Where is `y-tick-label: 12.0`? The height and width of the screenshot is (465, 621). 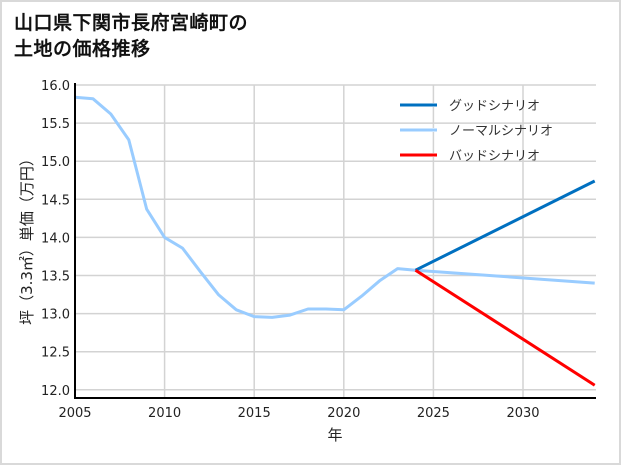 y-tick-label: 12.0 is located at coordinates (55, 391).